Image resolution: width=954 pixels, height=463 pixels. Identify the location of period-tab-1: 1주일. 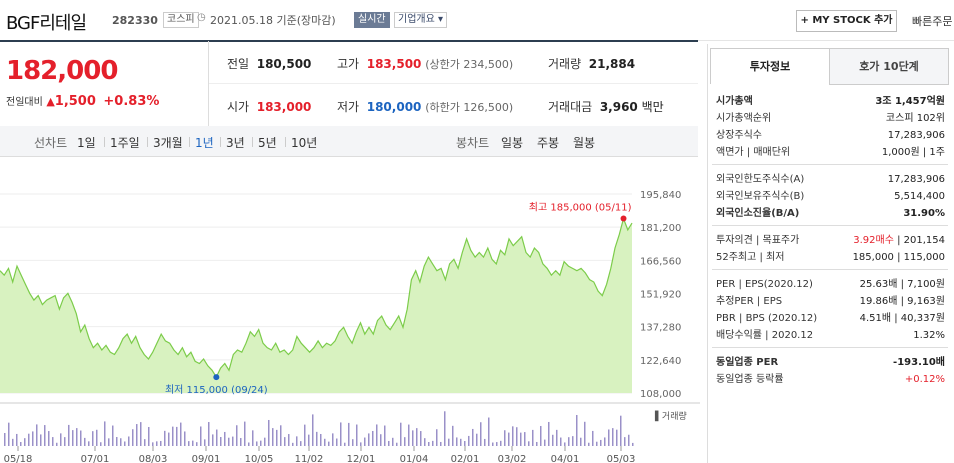
(125, 143).